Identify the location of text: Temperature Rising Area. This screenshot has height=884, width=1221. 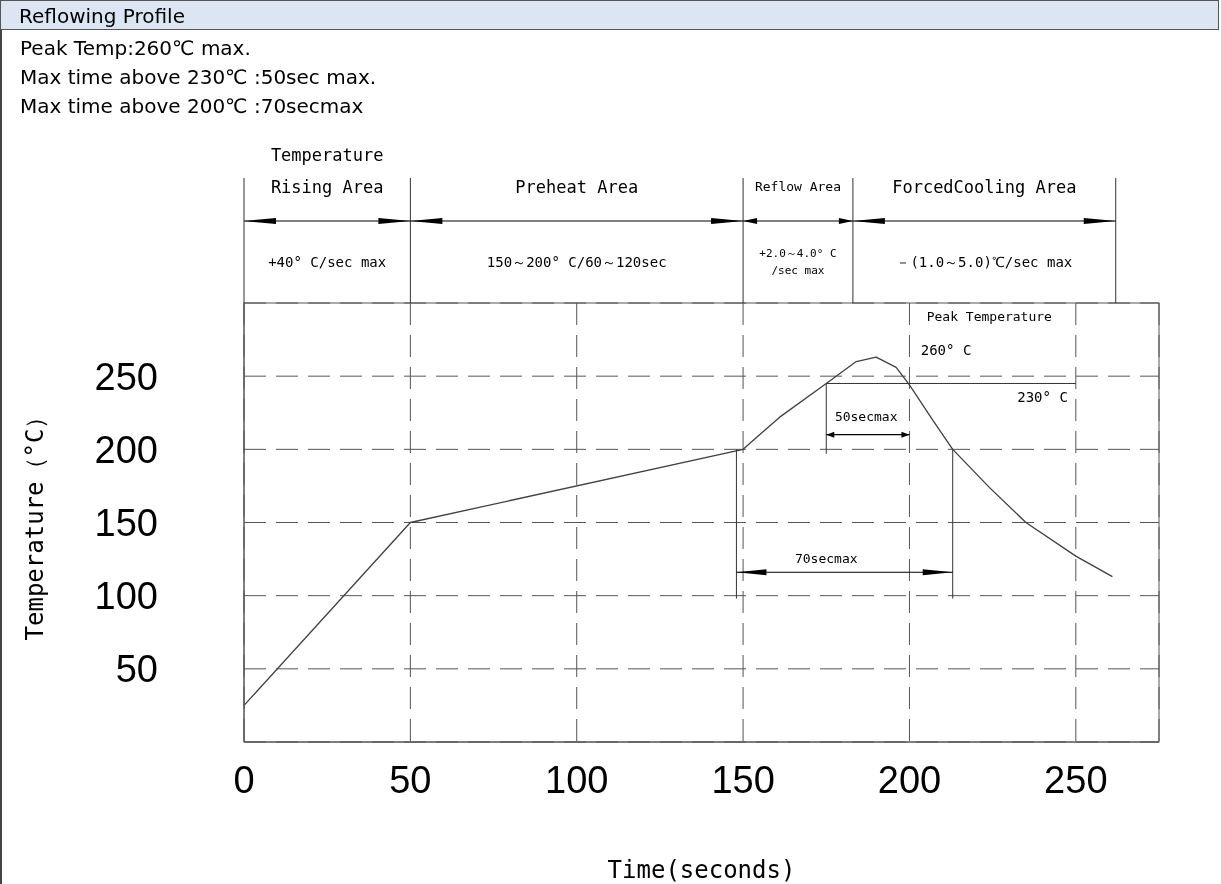
(327, 171).